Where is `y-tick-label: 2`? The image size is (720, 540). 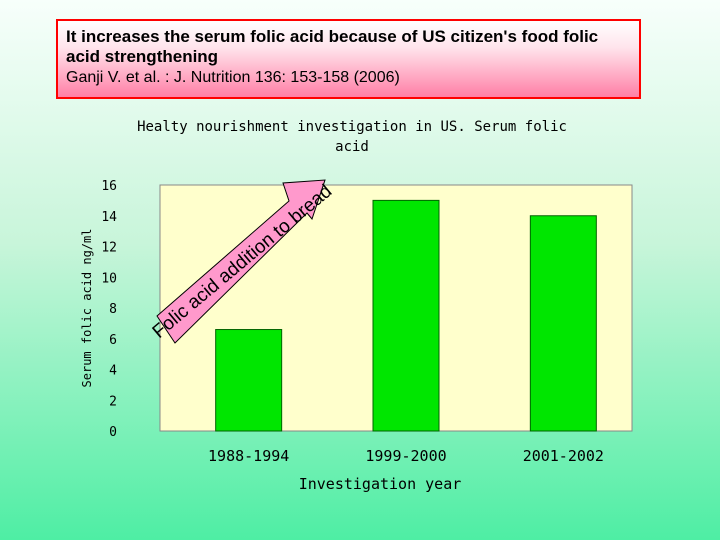 y-tick-label: 2 is located at coordinates (113, 401).